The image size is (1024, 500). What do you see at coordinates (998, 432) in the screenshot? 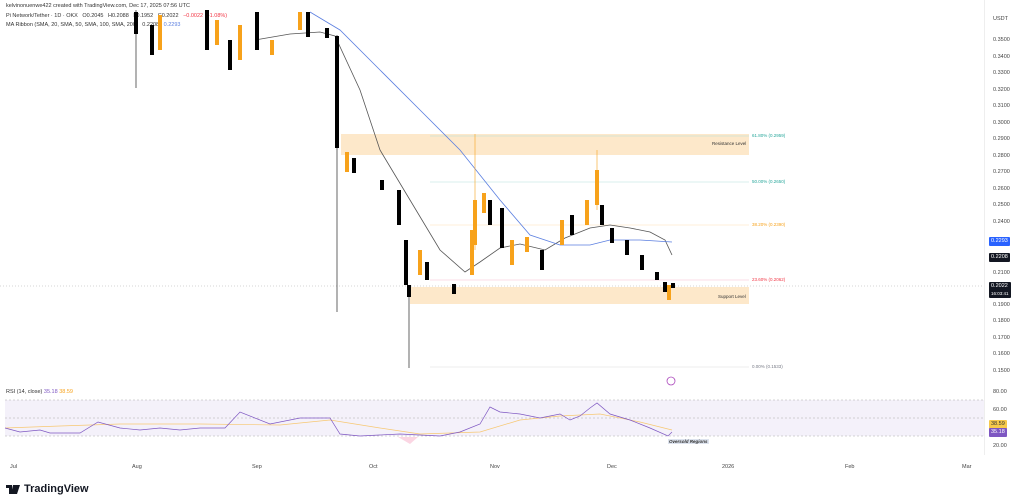
I see `rsi-tag: 35.18` at bounding box center [998, 432].